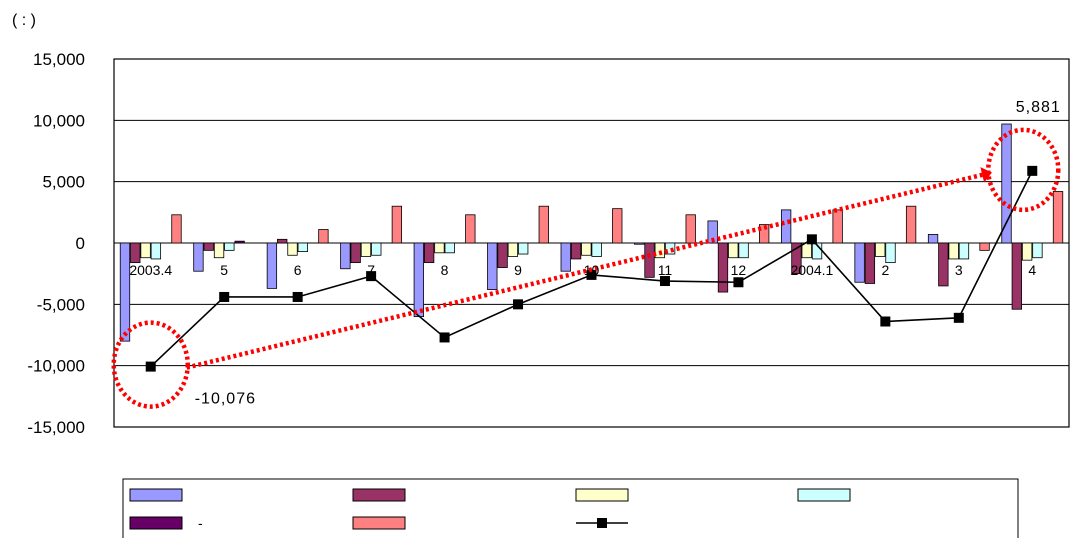  Describe the element at coordinates (959, 270) in the screenshot. I see `x-tick-label: 3` at that location.